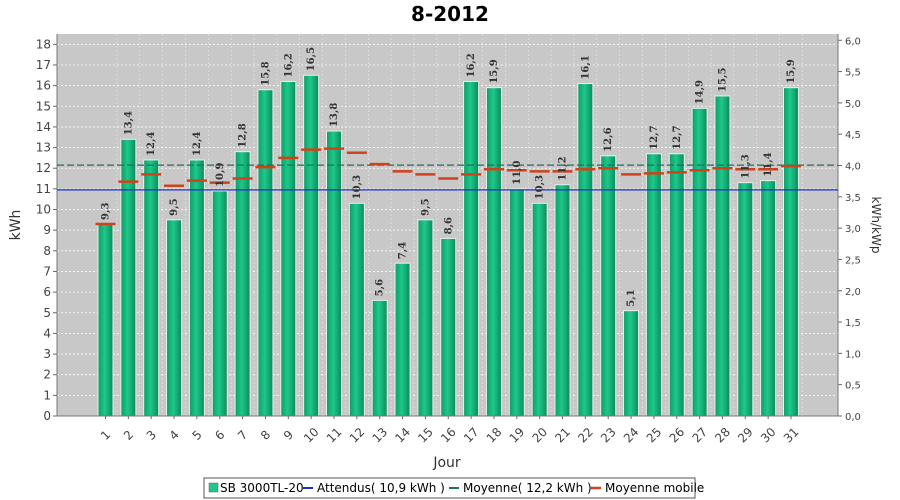 This screenshot has height=500, width=900. I want to click on x-tick-label: 29, so click(745, 435).